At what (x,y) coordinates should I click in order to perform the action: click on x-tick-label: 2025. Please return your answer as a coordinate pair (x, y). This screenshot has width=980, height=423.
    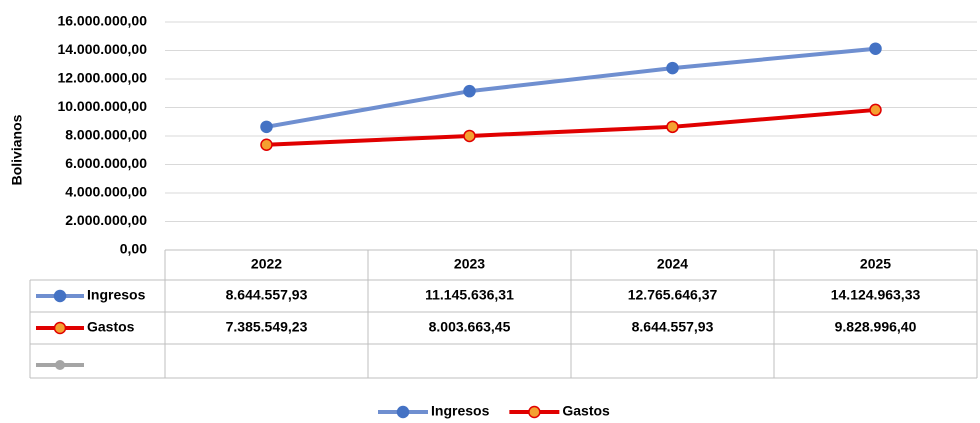
    Looking at the image, I should click on (875, 264).